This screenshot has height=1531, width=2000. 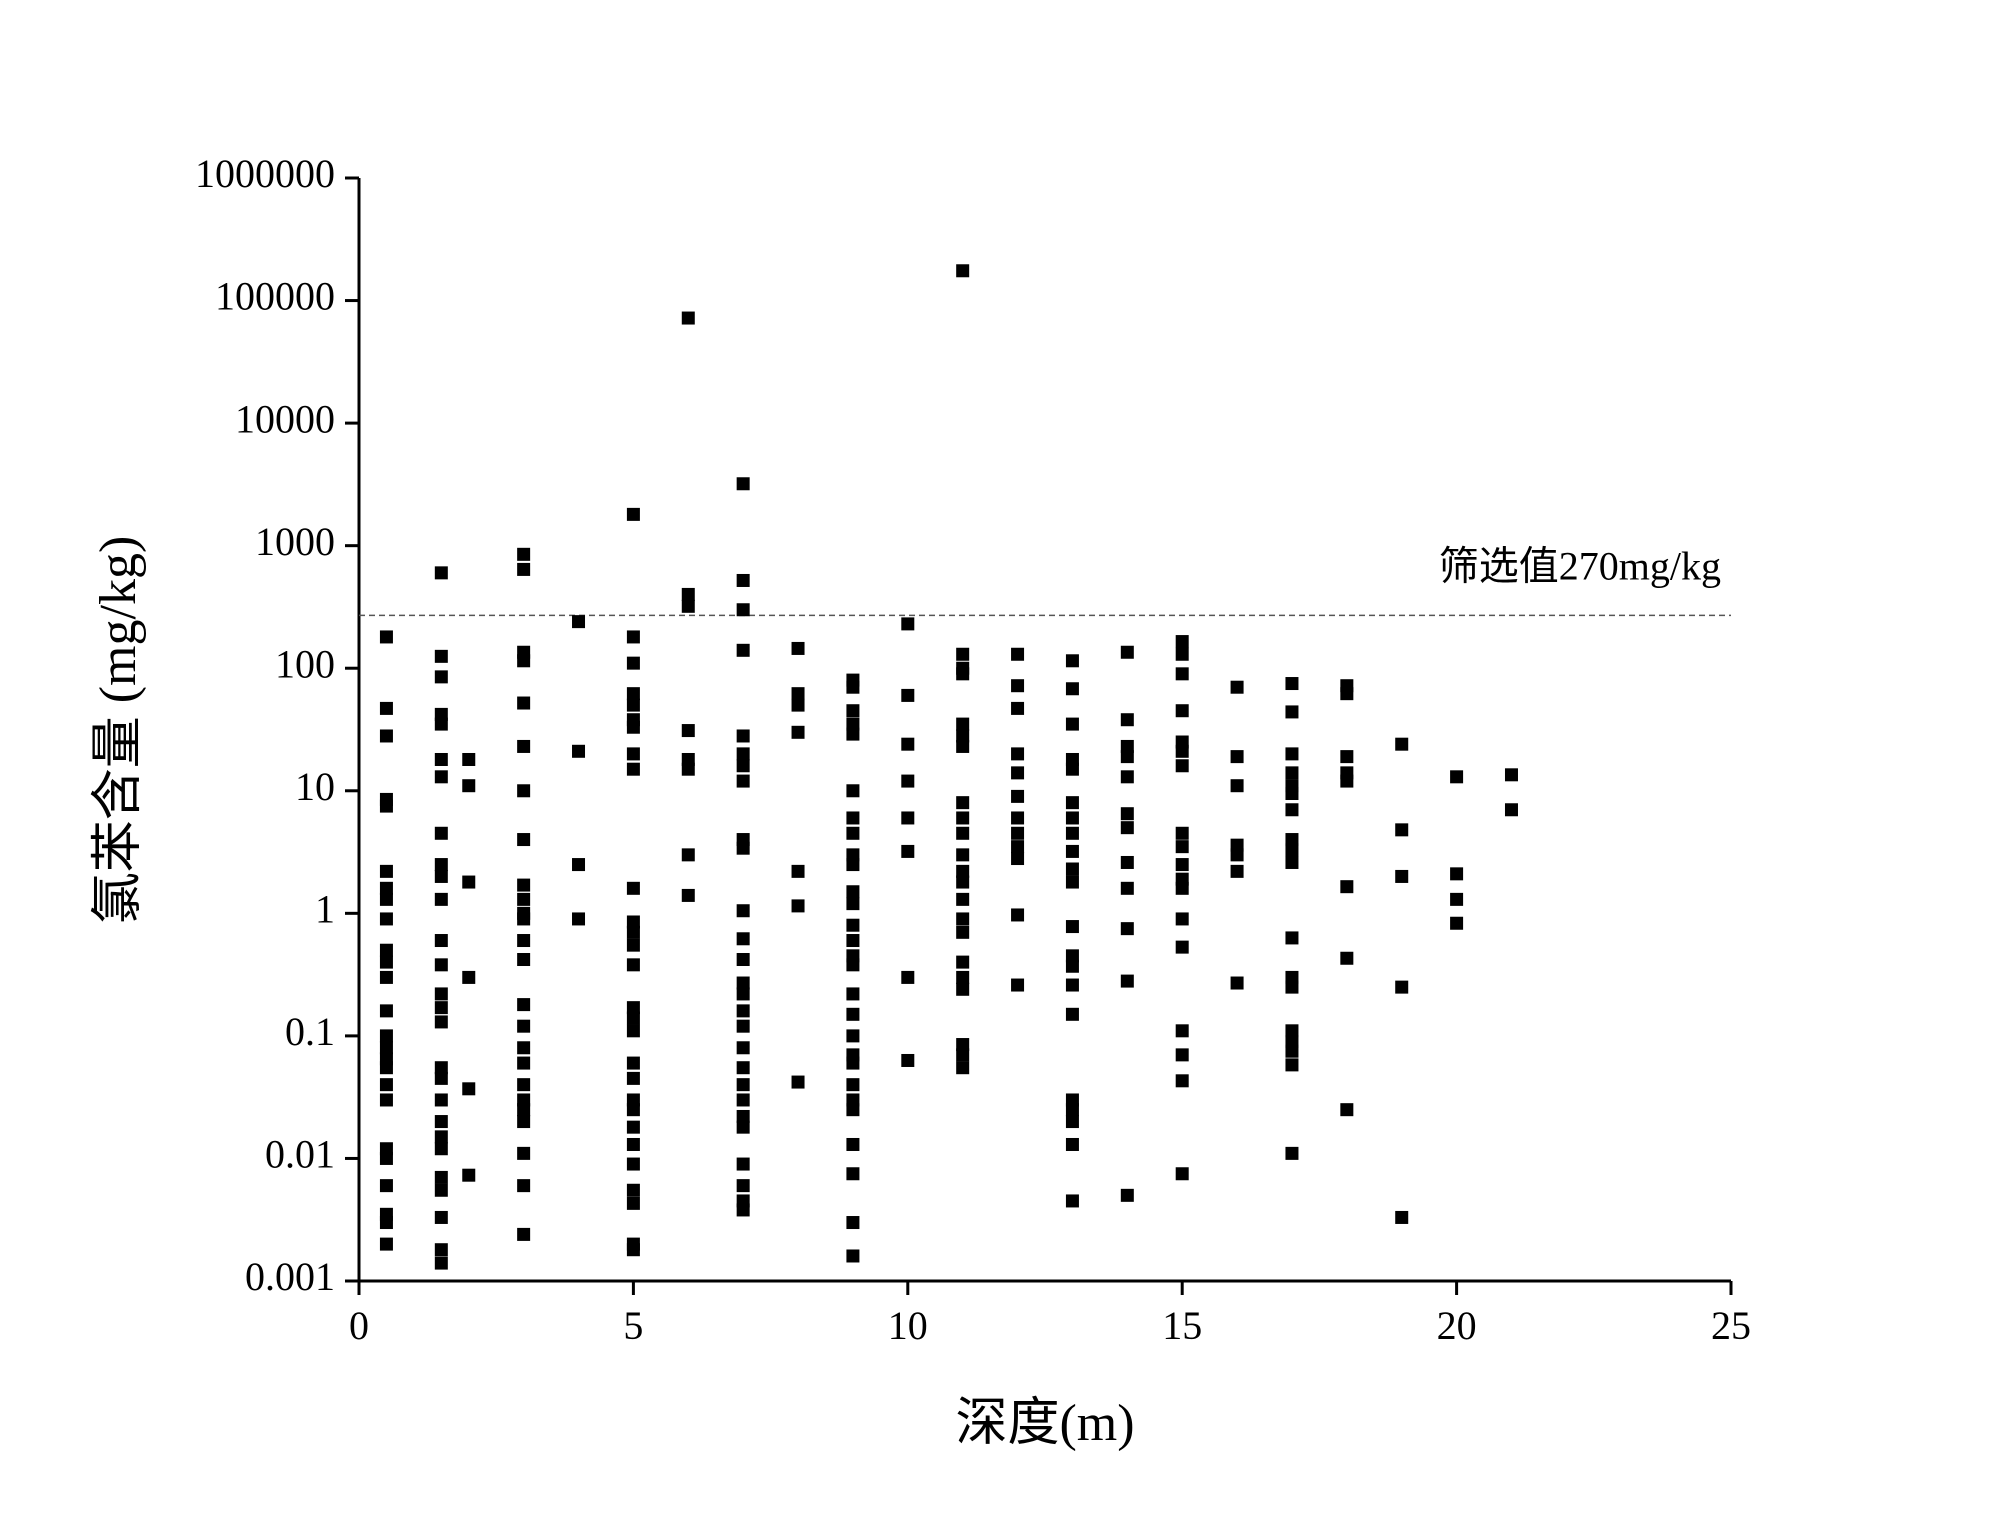 I want to click on y-tick-label: 1000000, so click(x=265, y=173).